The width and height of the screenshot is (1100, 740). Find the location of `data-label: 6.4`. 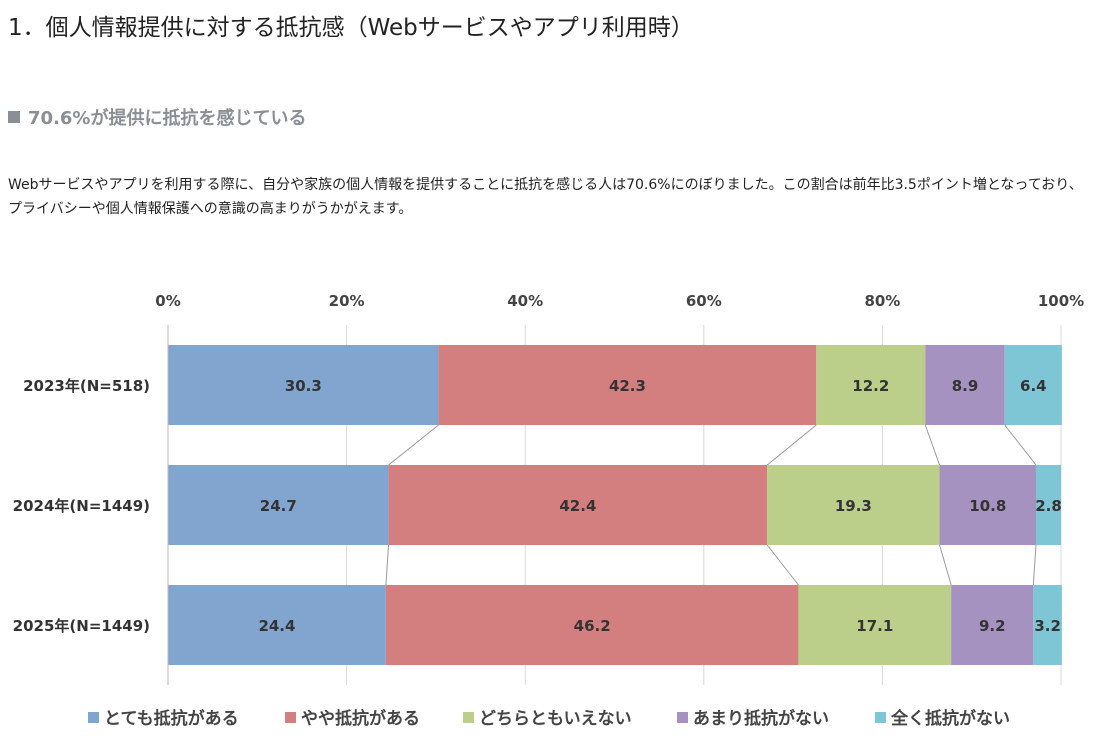

data-label: 6.4 is located at coordinates (1033, 386).